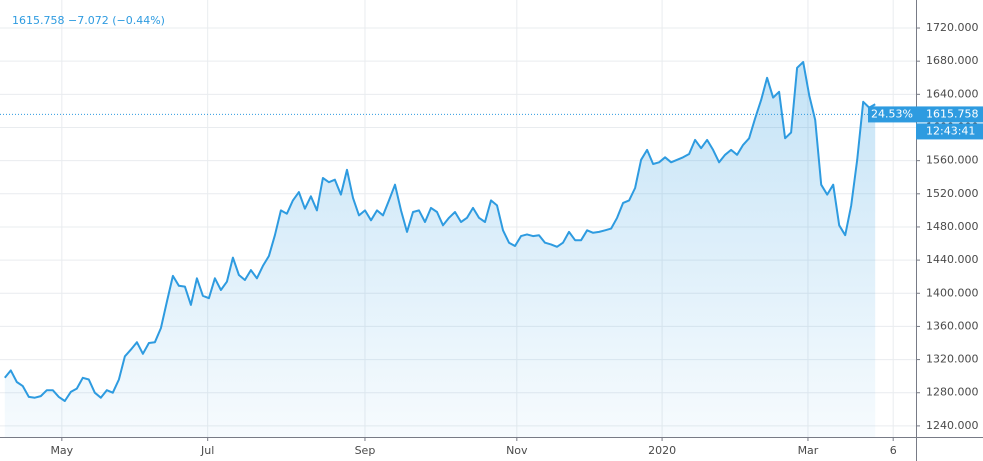 The image size is (983, 461). Describe the element at coordinates (952, 93) in the screenshot. I see `y-tick-label: 1640.000` at that location.